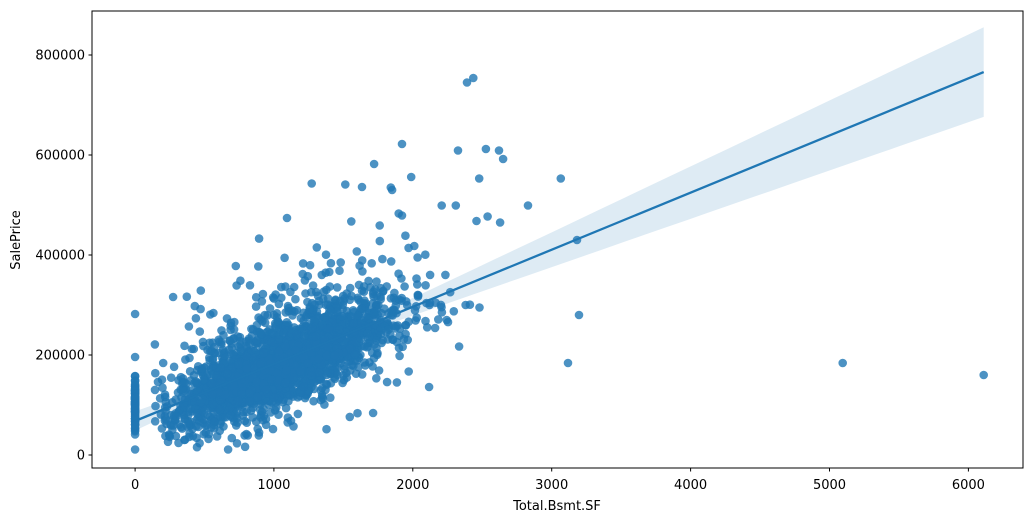  I want to click on y-tick-label: 400000, so click(60, 256).